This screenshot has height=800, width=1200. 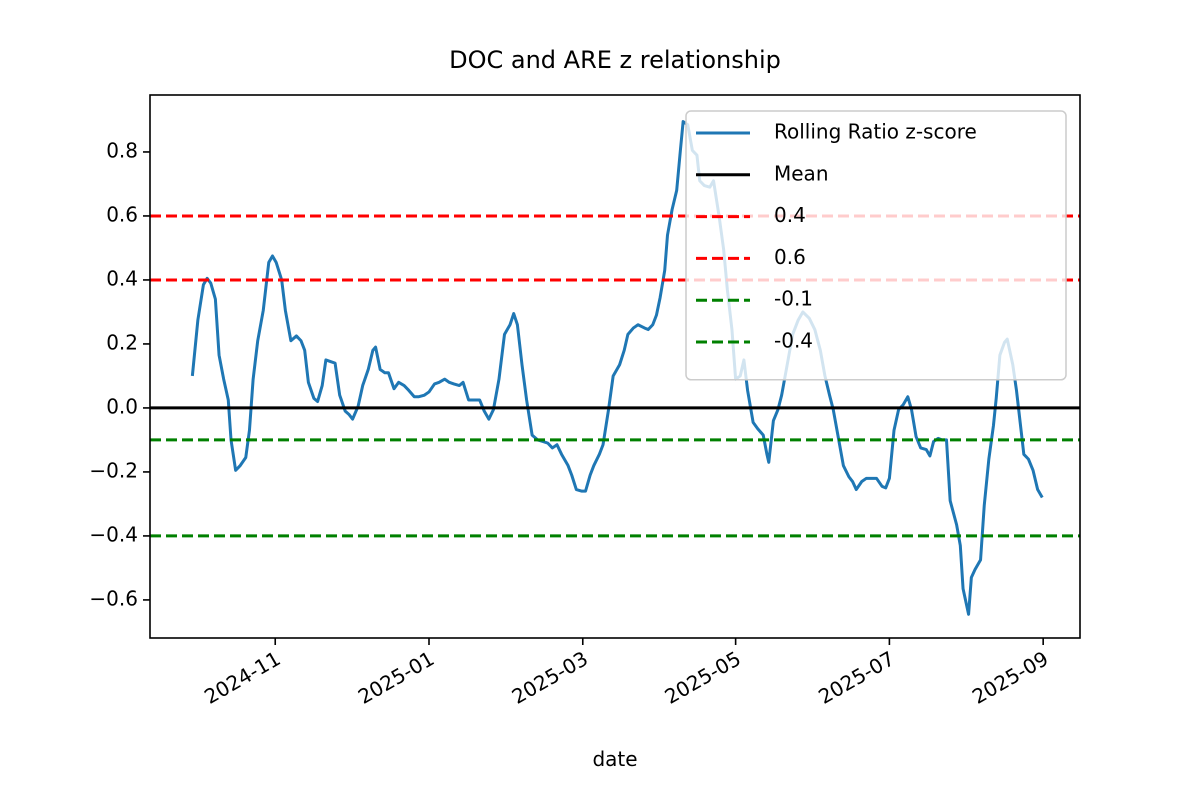 I want to click on legend-label: 0.4, so click(x=790, y=215).